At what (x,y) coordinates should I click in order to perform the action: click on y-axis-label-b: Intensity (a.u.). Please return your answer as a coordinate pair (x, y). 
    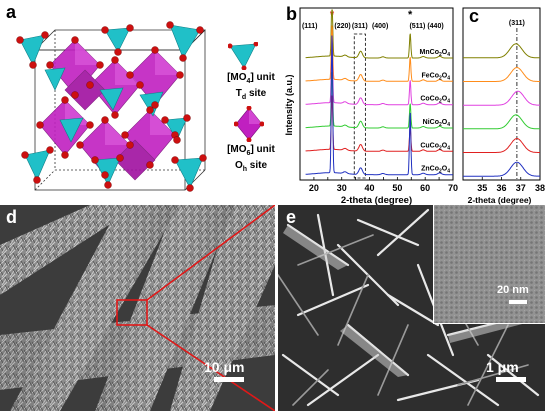
    Looking at the image, I should click on (289, 104).